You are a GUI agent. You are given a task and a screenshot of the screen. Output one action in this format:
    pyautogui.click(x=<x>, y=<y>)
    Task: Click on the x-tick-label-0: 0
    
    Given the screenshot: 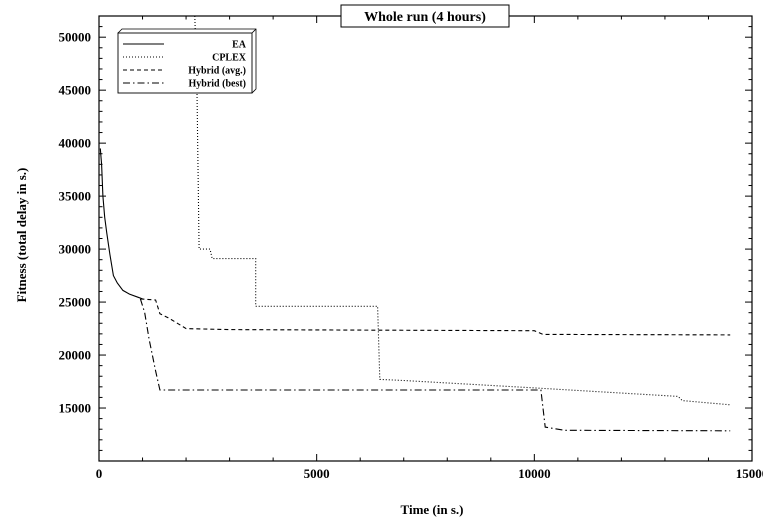 What is the action you would take?
    pyautogui.click(x=99, y=473)
    